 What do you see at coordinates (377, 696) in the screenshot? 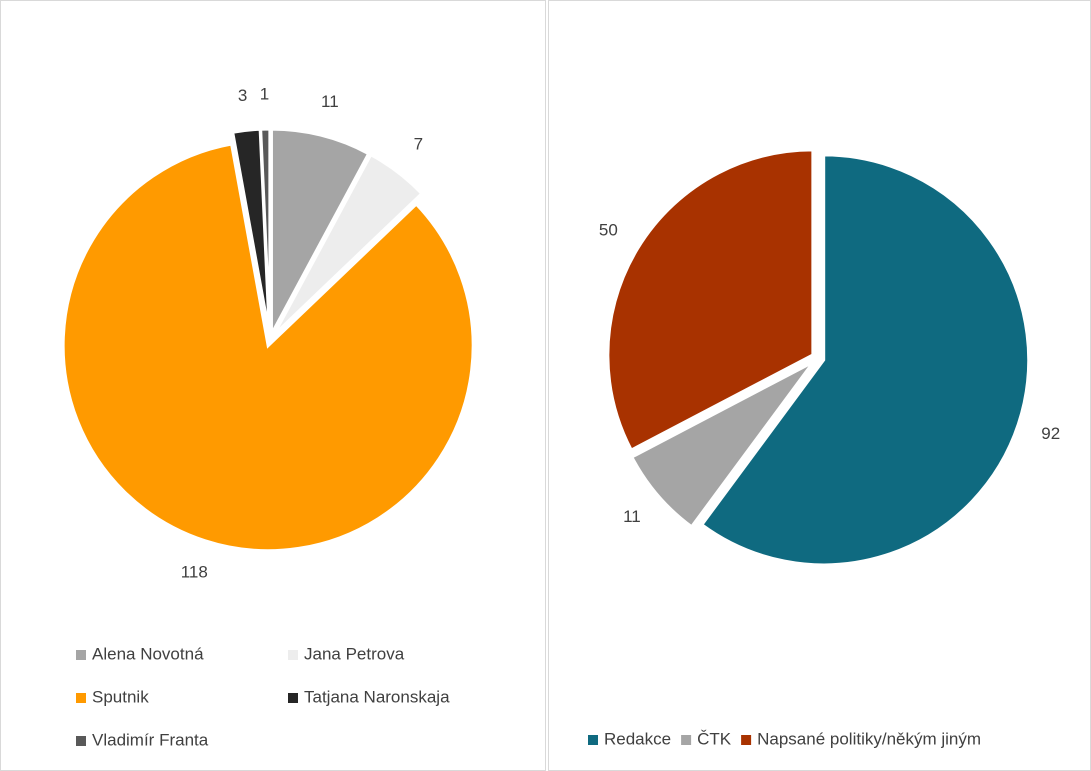
I see `legend-label: Tatjana Naronskaja` at bounding box center [377, 696].